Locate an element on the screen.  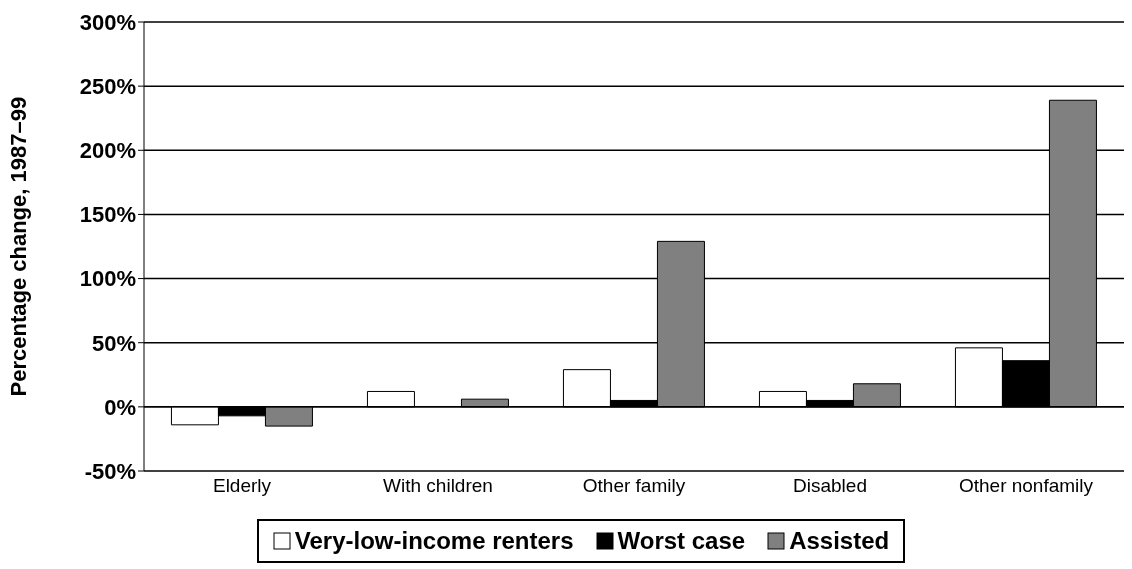
x-tick-label: Other nonfamily is located at coordinates (1026, 486).